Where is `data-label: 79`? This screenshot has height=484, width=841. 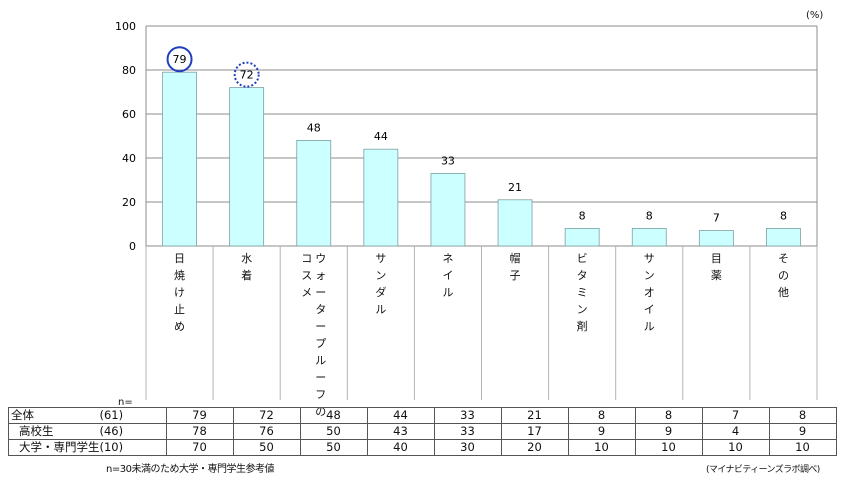
data-label: 79 is located at coordinates (180, 59).